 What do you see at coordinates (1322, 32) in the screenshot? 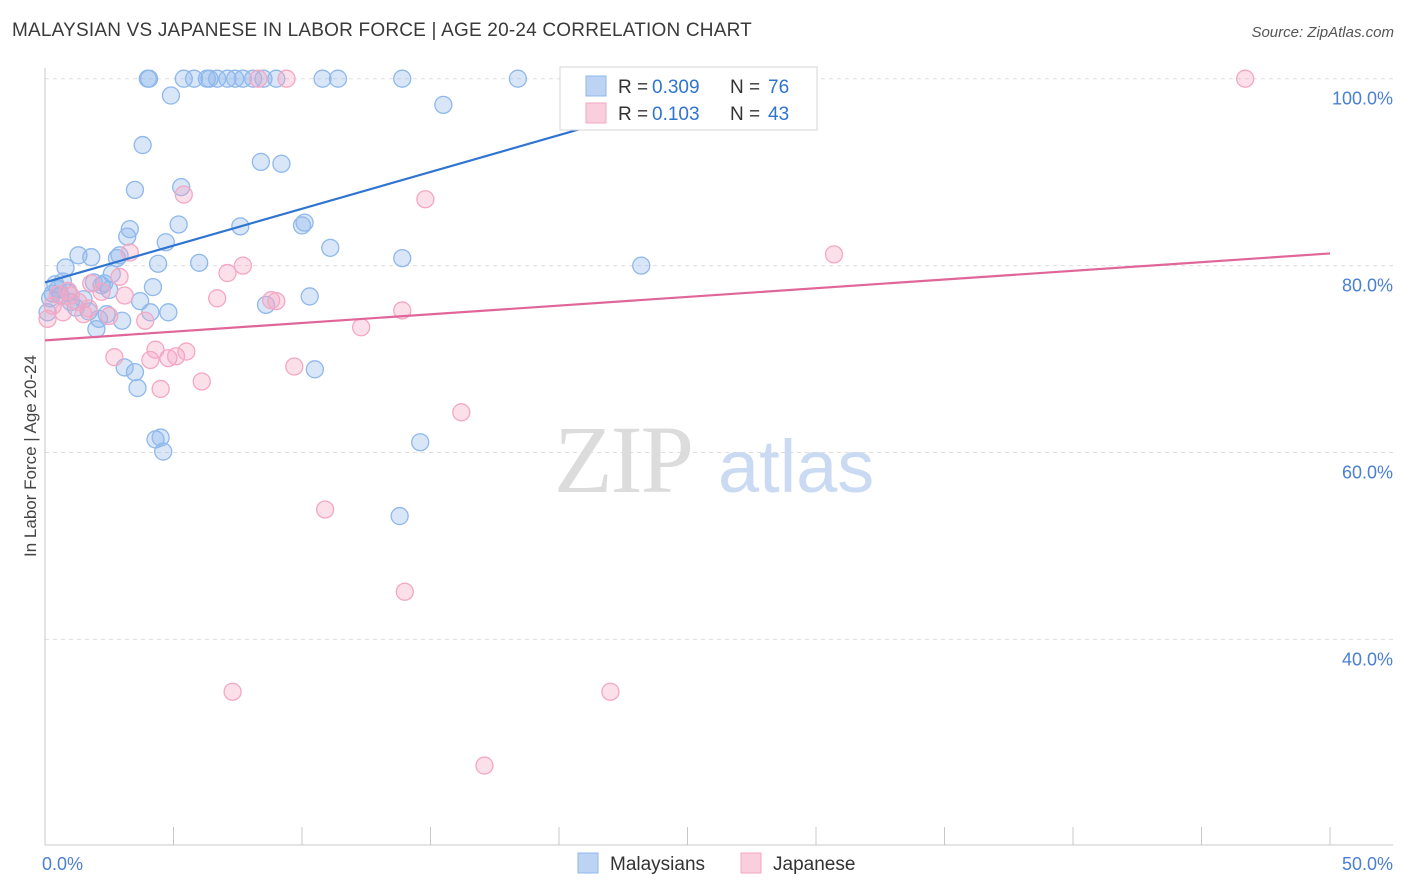
I see `chart-source: Source: ZipAtlas.com` at bounding box center [1322, 32].